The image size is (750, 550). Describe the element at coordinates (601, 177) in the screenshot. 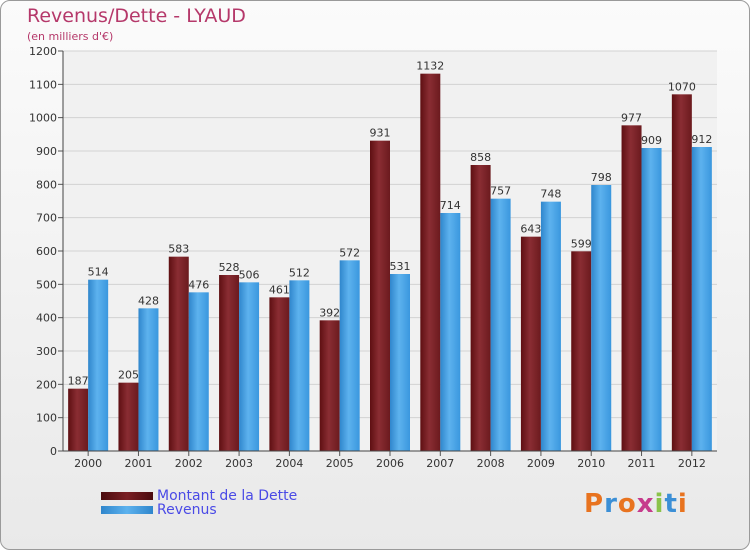

I see `data-label-revenus: 798` at that location.